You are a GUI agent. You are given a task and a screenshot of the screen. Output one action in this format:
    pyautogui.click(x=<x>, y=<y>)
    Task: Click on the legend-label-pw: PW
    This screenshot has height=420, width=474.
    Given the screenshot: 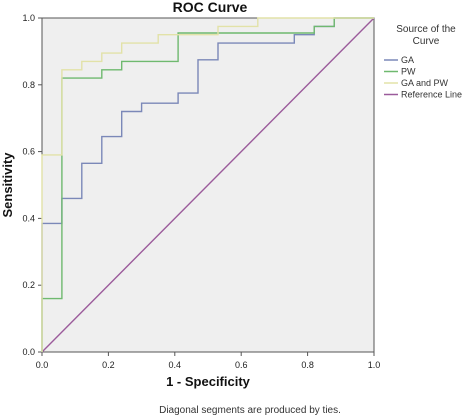 What is the action you would take?
    pyautogui.click(x=408, y=72)
    